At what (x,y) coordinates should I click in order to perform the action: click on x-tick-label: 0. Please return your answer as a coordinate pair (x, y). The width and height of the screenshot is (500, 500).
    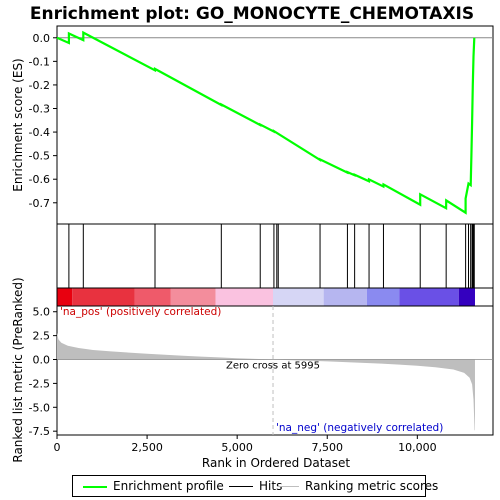
    Looking at the image, I should click on (57, 447).